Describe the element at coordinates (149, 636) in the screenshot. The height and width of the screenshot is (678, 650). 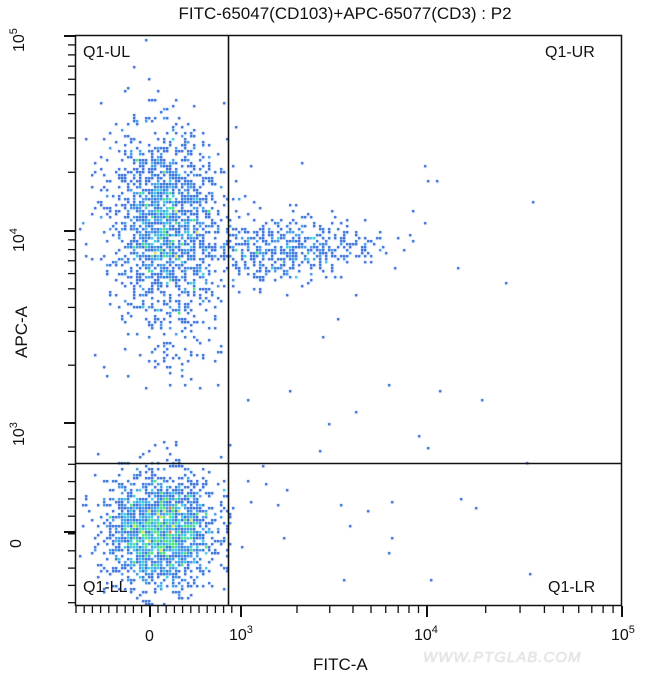
I see `x-tick-label-0: 0` at that location.